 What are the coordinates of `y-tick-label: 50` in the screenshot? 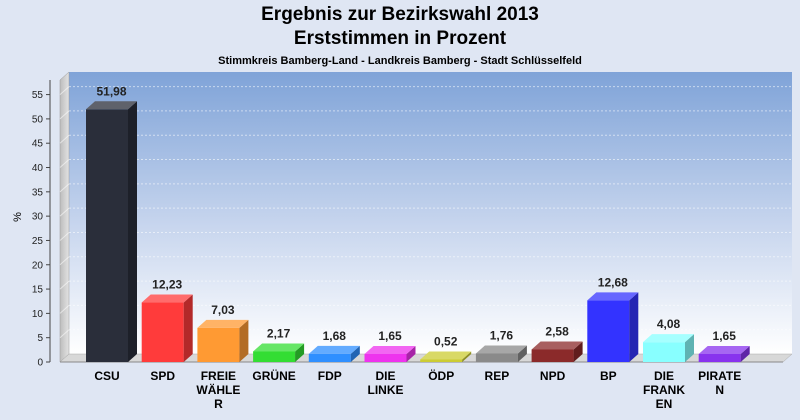 It's located at (38, 119).